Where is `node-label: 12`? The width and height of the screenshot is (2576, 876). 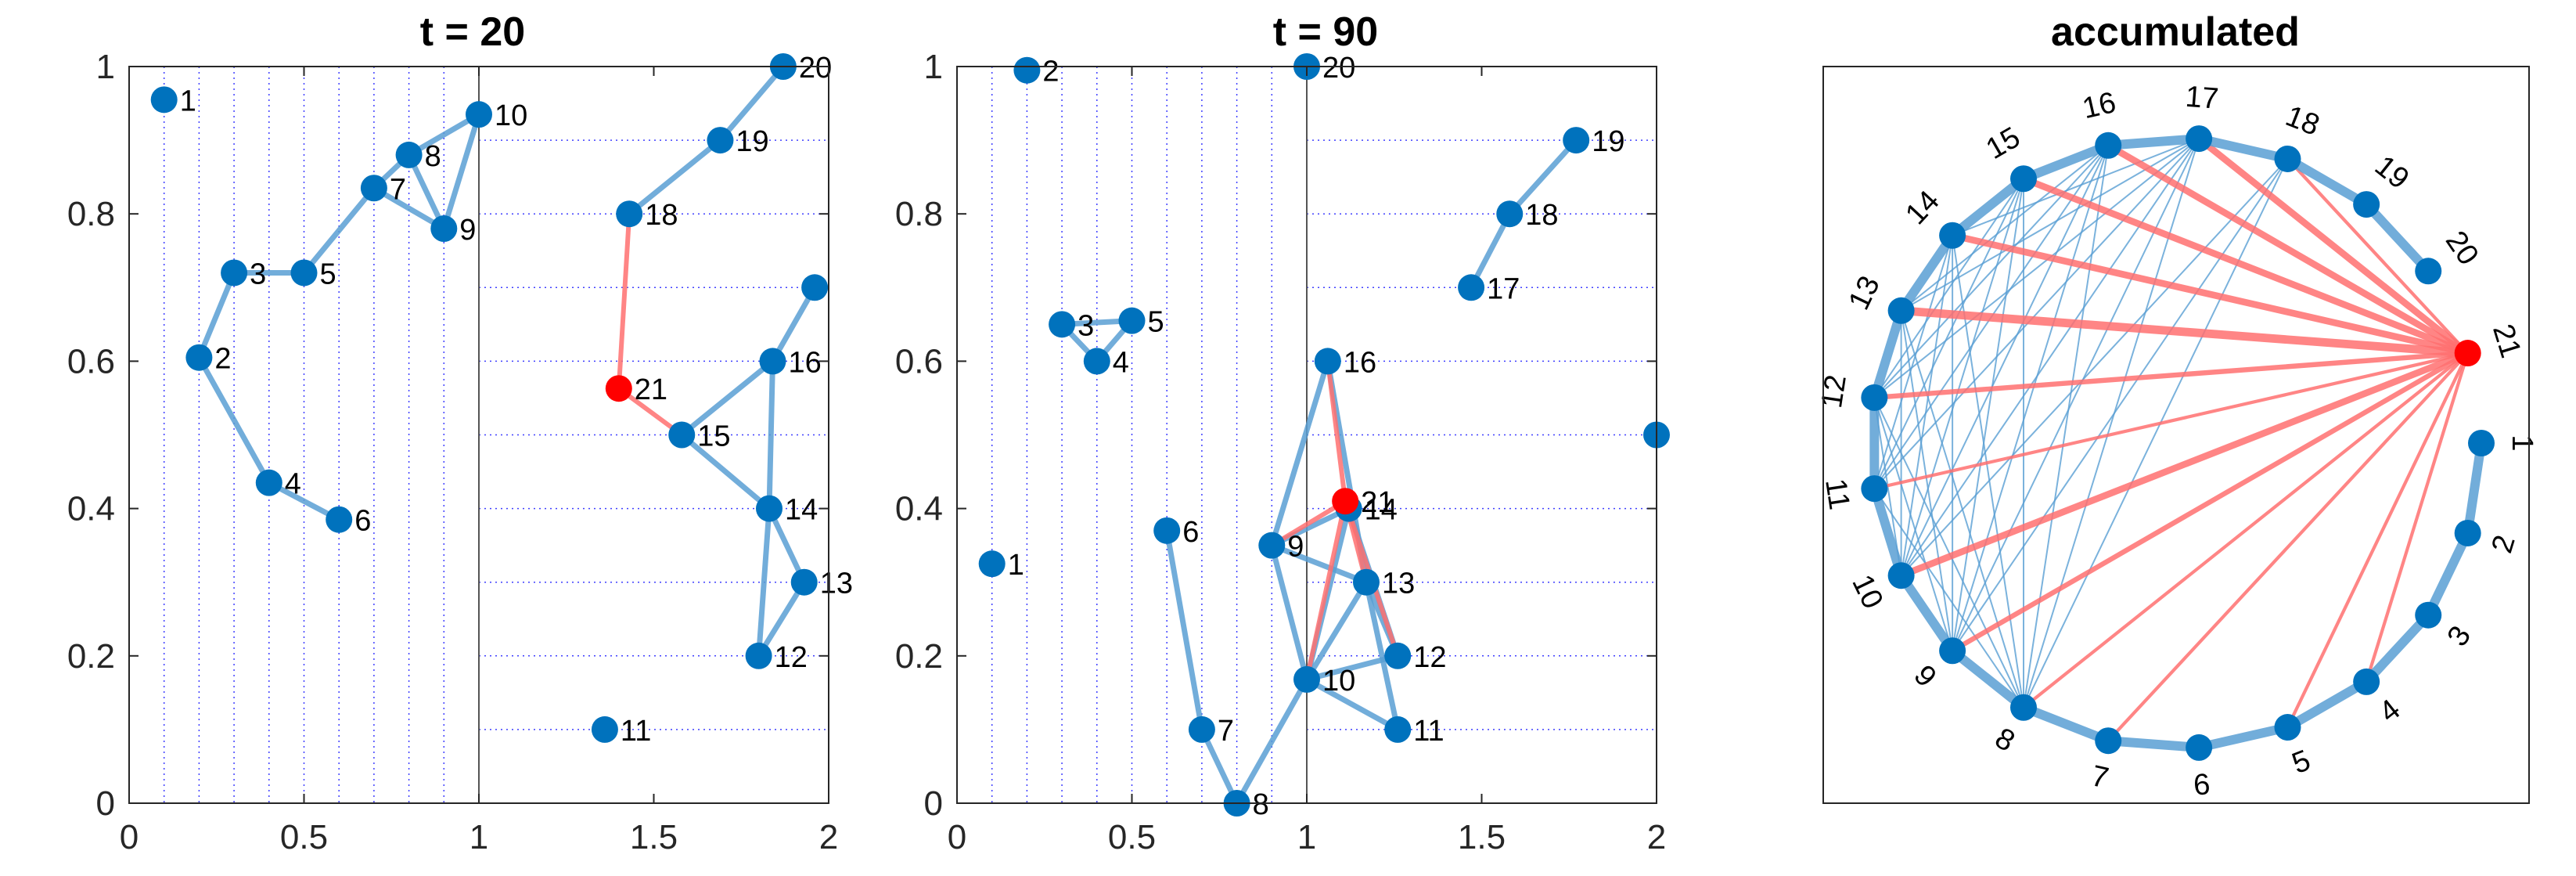
node-label: 12 is located at coordinates (1834, 392).